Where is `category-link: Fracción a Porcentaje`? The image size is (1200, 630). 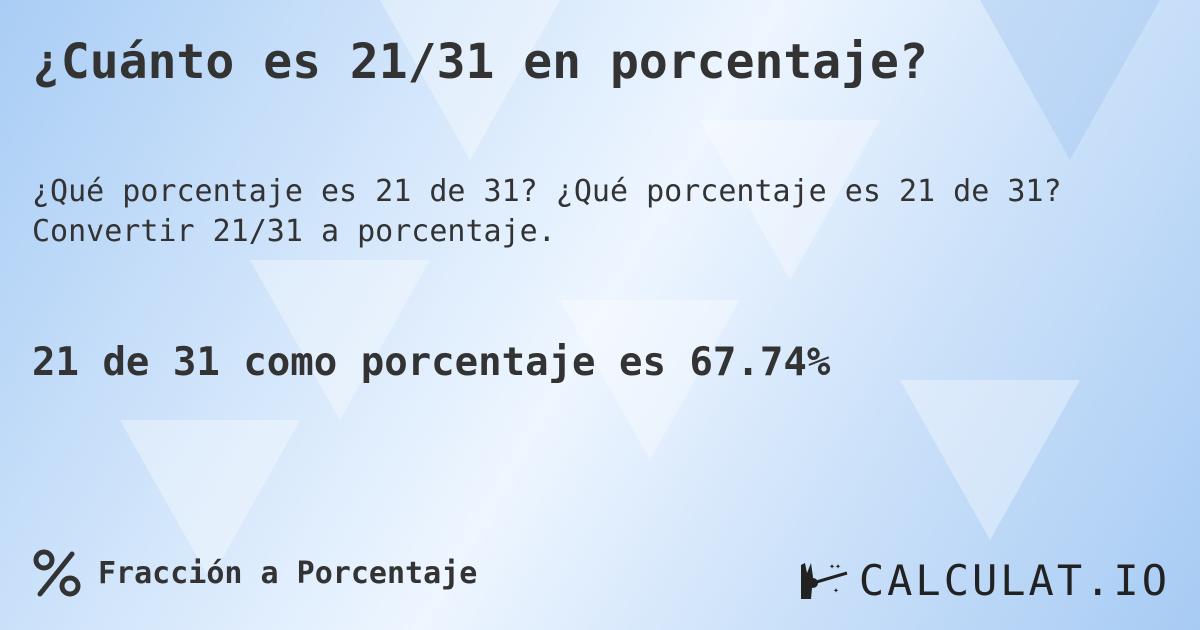 category-link: Fracción a Porcentaje is located at coordinates (254, 573).